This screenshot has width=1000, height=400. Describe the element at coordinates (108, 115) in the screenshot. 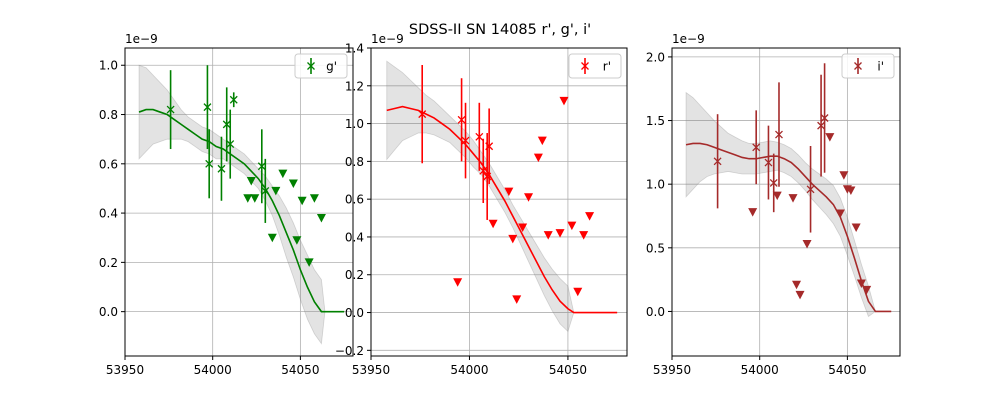

I see `y-tick-label: 0.8` at that location.